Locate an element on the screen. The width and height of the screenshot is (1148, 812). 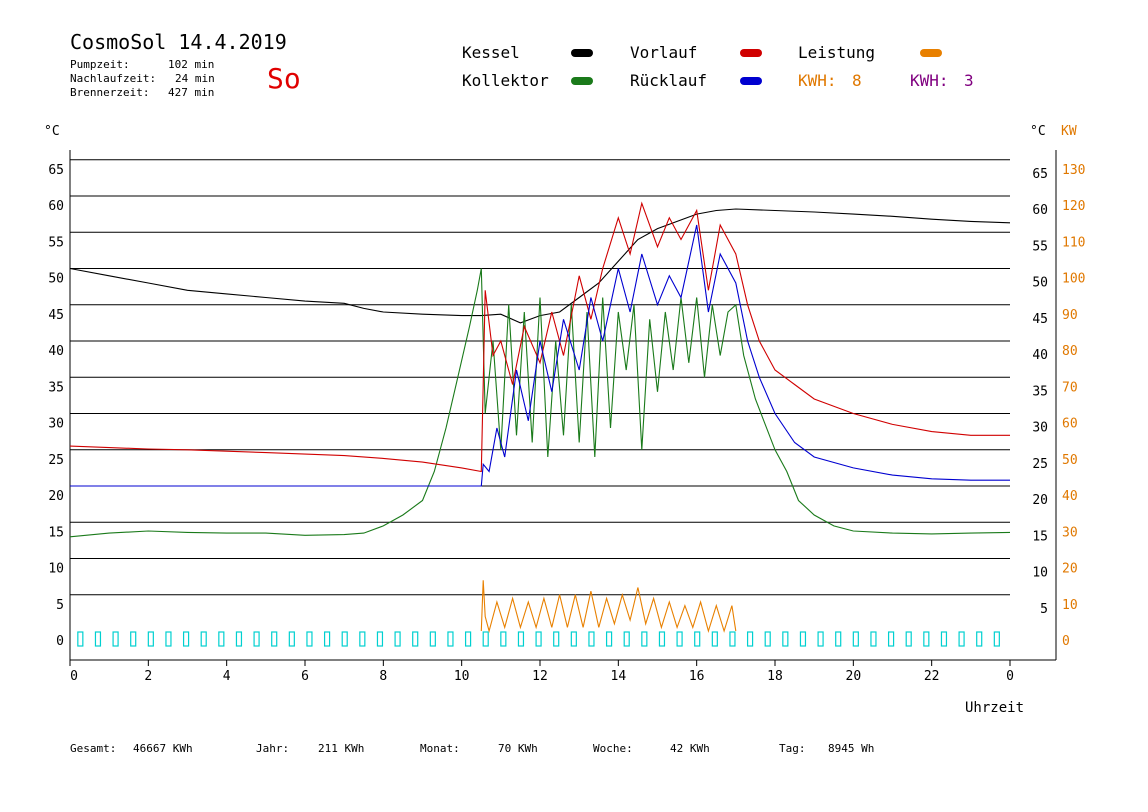
y-tick-label-right: 5 is located at coordinates (1044, 609).